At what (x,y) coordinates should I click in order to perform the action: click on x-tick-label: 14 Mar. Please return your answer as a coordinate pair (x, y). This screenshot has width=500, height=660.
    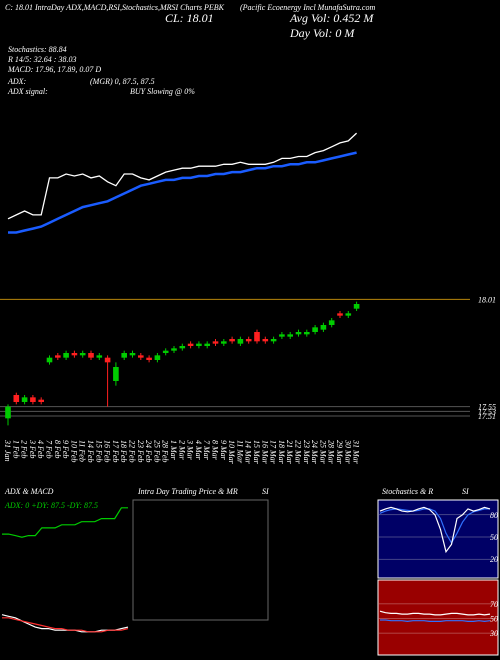
    Looking at the image, I should click on (248, 452).